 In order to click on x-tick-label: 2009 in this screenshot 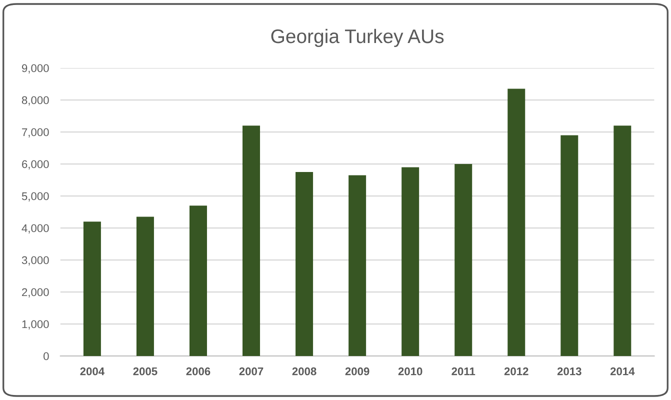, I will do `click(357, 371)`.